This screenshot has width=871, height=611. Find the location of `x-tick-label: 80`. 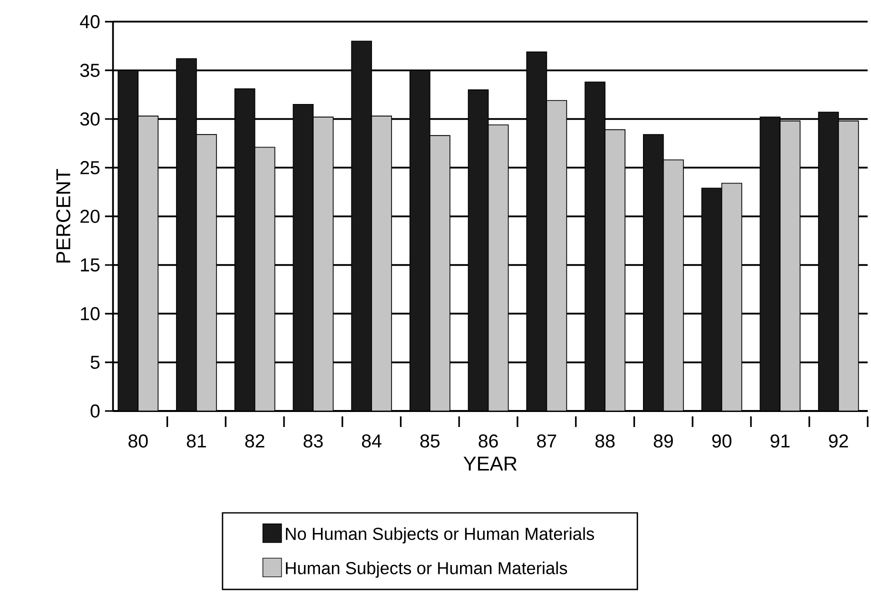

x-tick-label: 80 is located at coordinates (138, 441).